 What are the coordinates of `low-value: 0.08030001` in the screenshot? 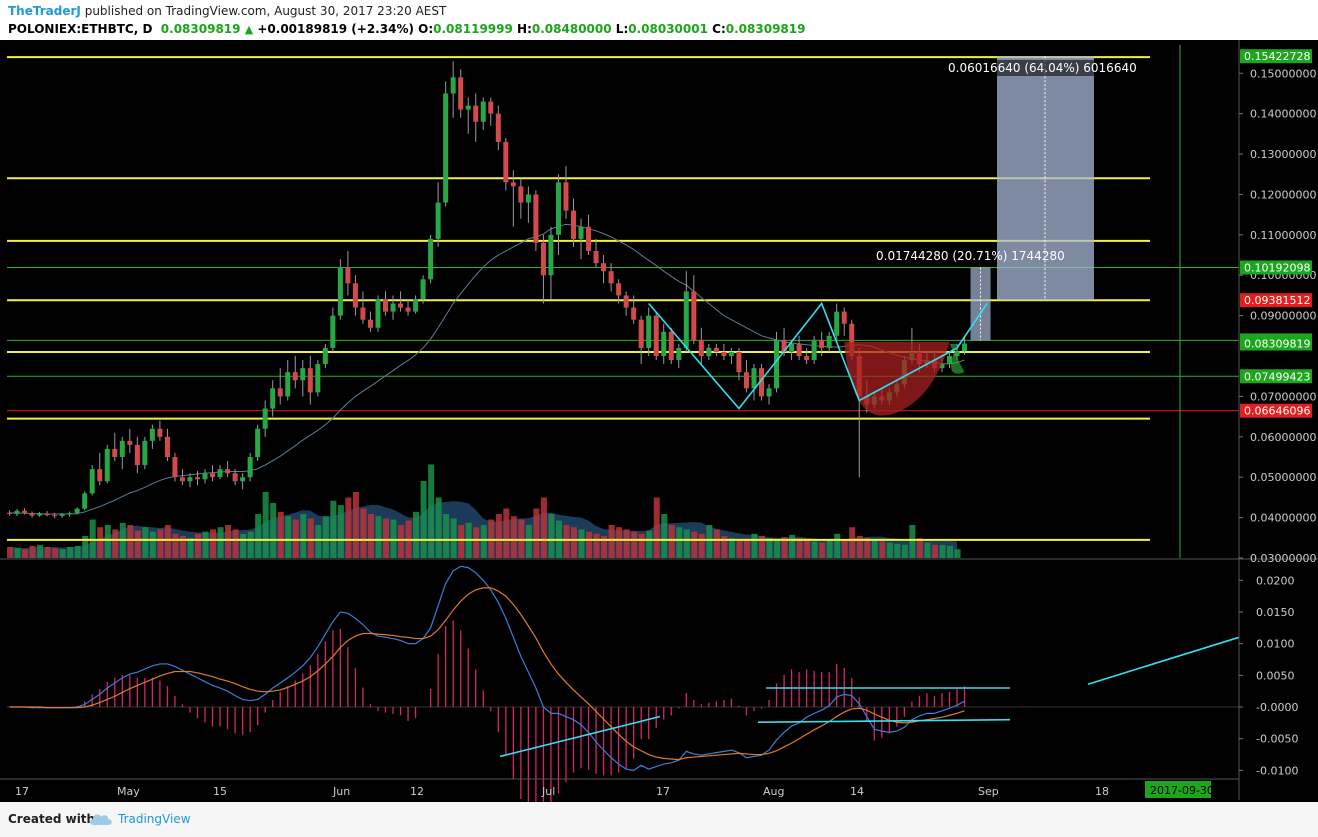 It's located at (668, 29).